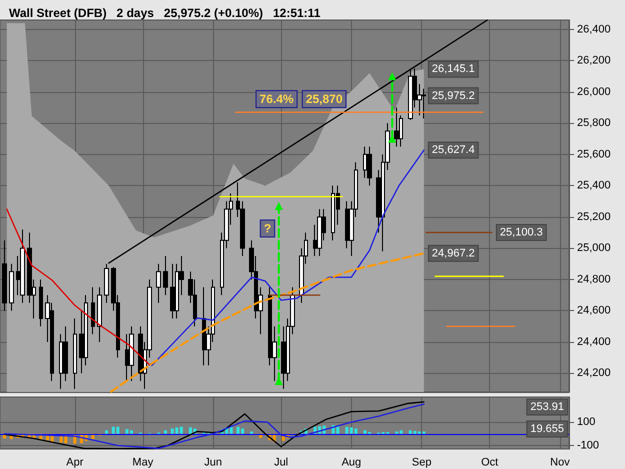 Image resolution: width=625 pixels, height=469 pixels. What do you see at coordinates (594, 373) in the screenshot?
I see `y-tick-label: 24,200` at bounding box center [594, 373].